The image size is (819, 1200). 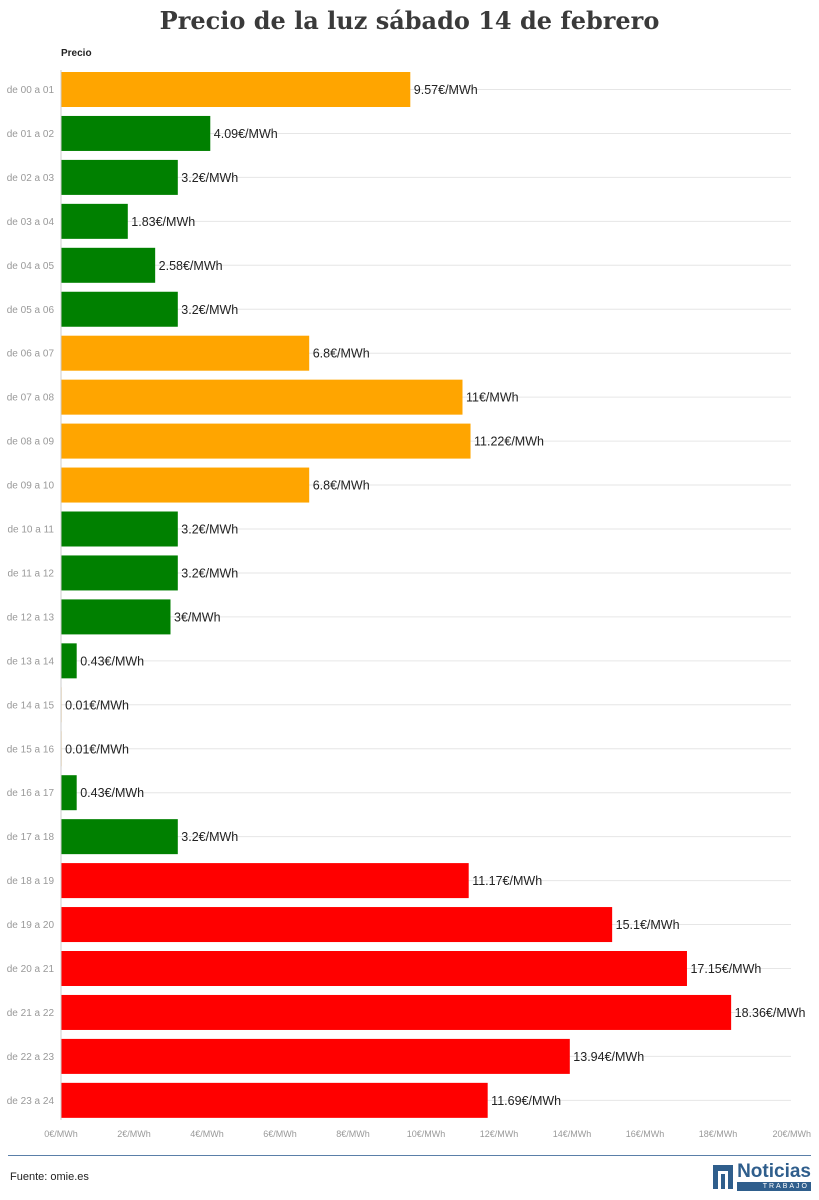 I want to click on x-tick-label: 0€/MWh, so click(x=61, y=1134).